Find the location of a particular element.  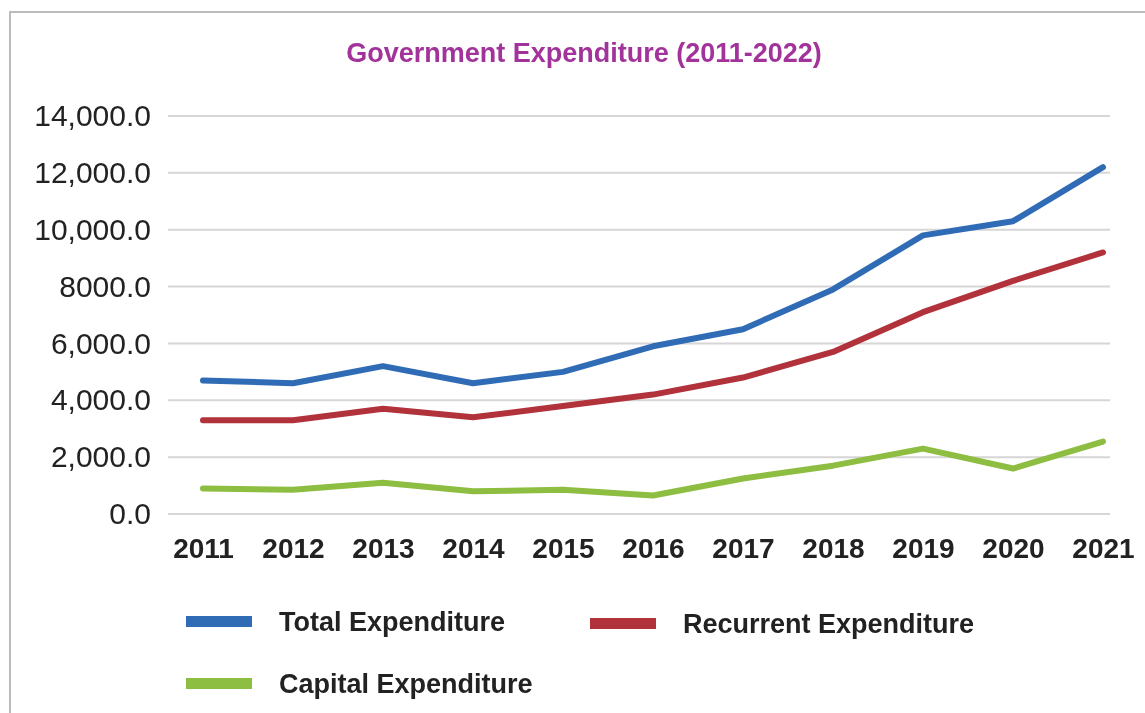

legend-label: Recurrent Expenditure is located at coordinates (829, 624).